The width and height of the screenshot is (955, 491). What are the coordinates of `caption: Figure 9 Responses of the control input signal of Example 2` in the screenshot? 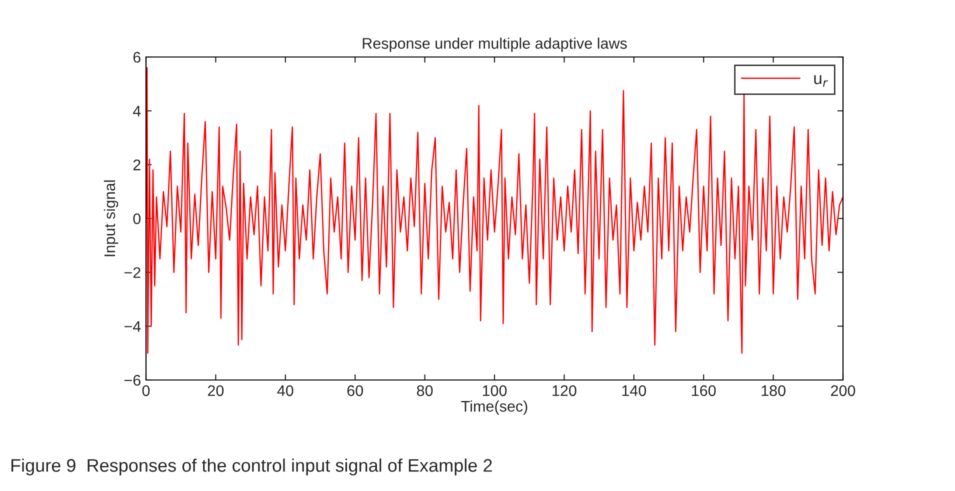 It's located at (251, 467).